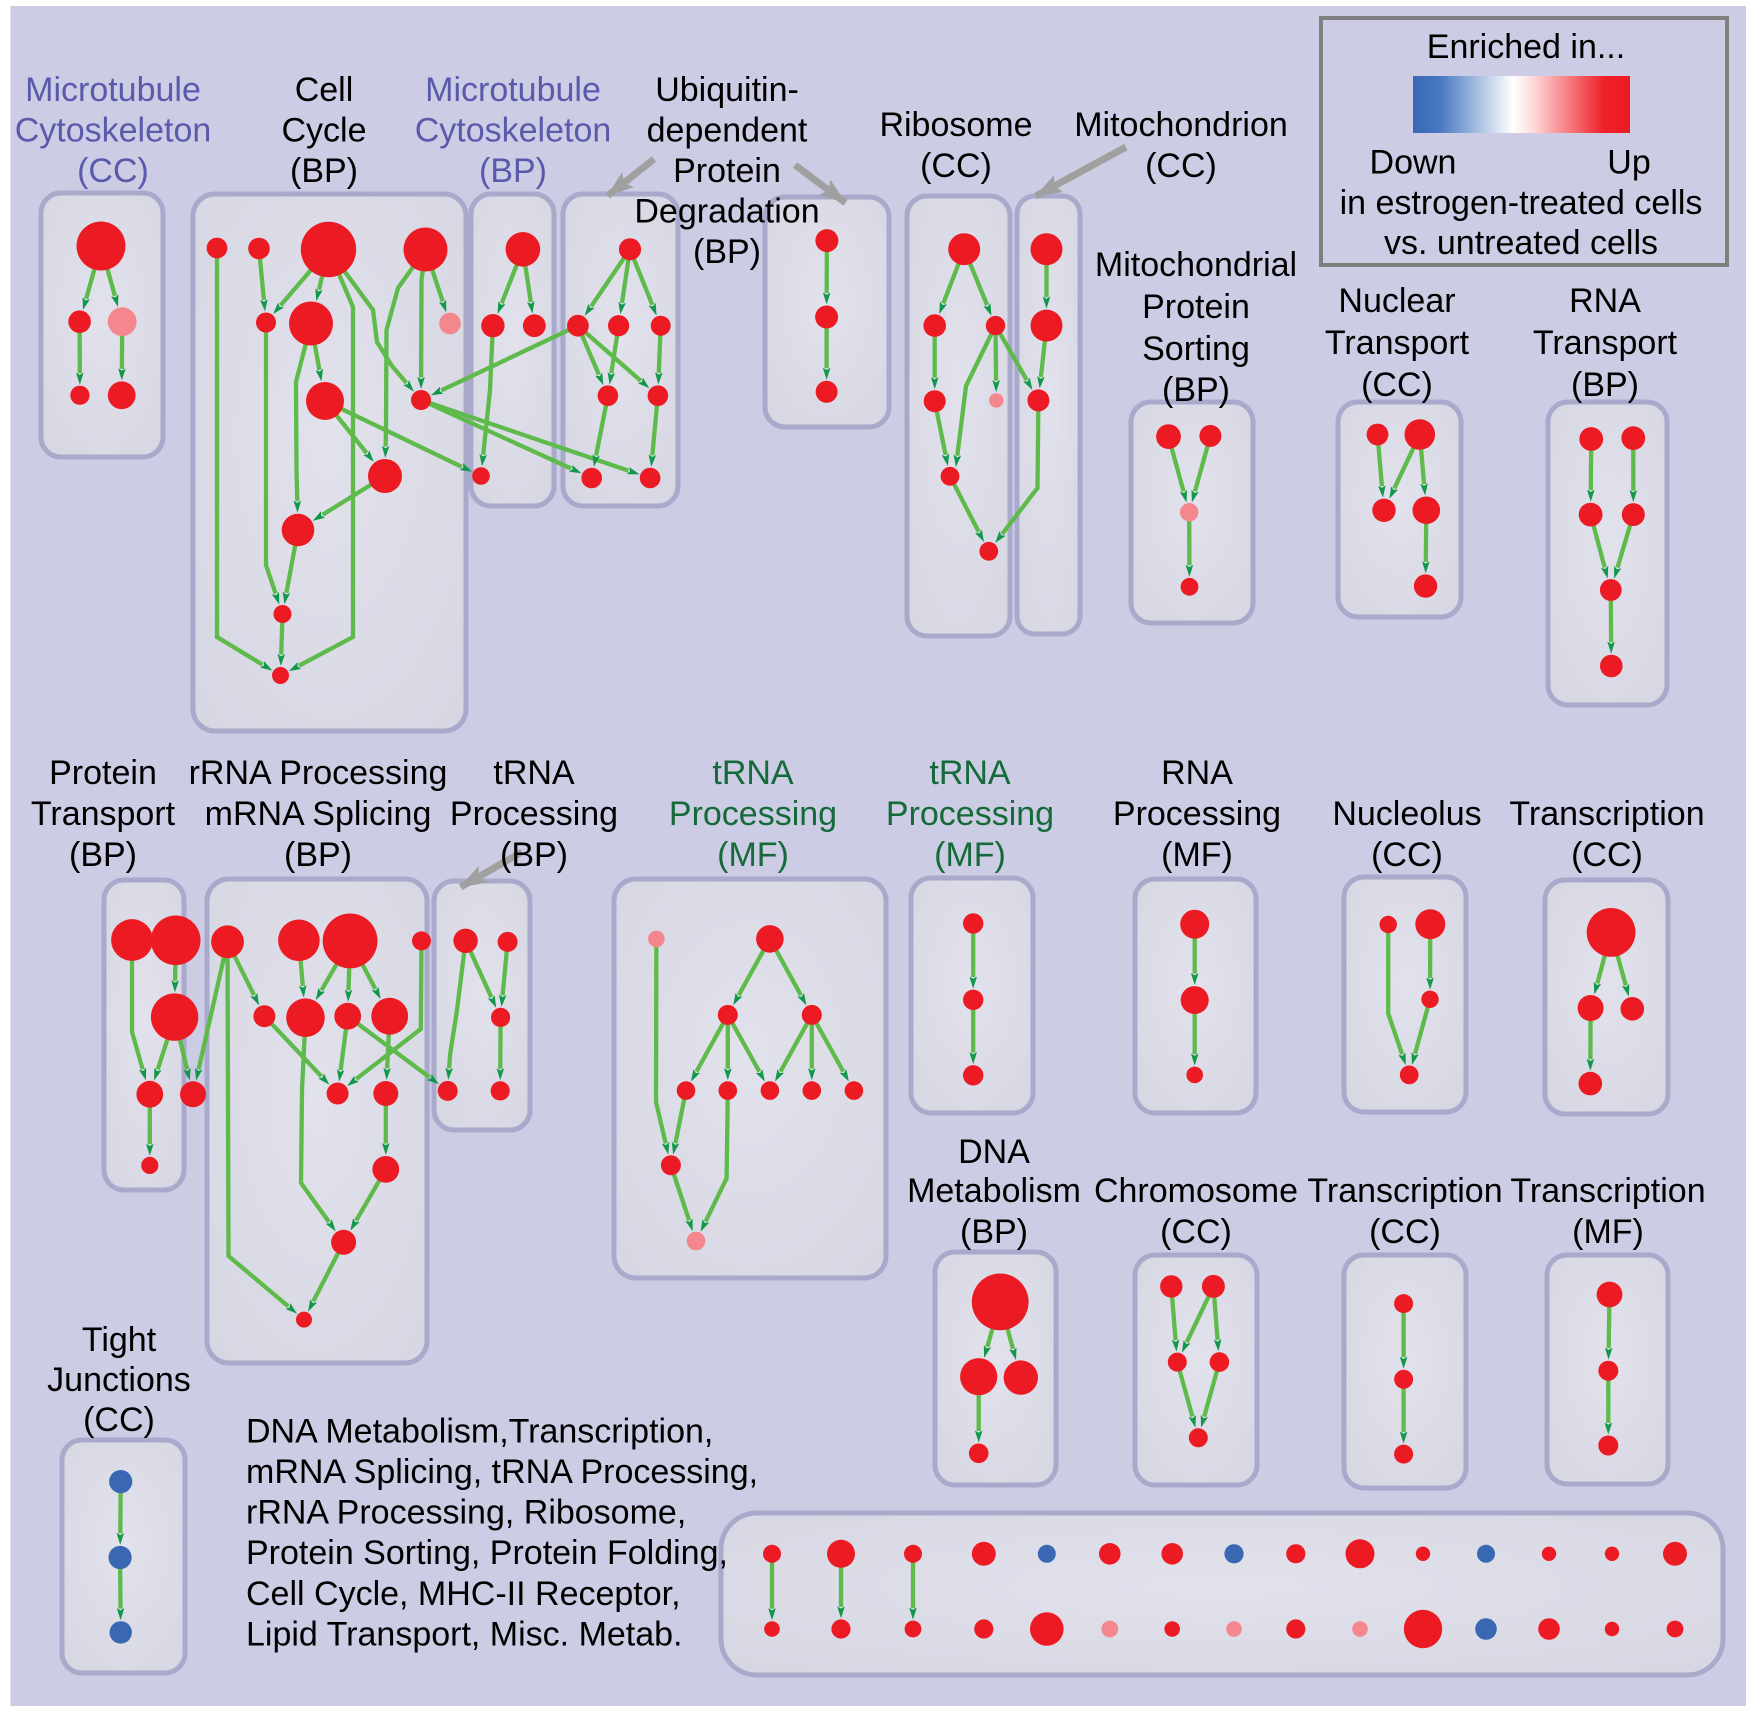  What do you see at coordinates (1196, 265) in the screenshot?
I see `svg-text: Mitochondrial` at bounding box center [1196, 265].